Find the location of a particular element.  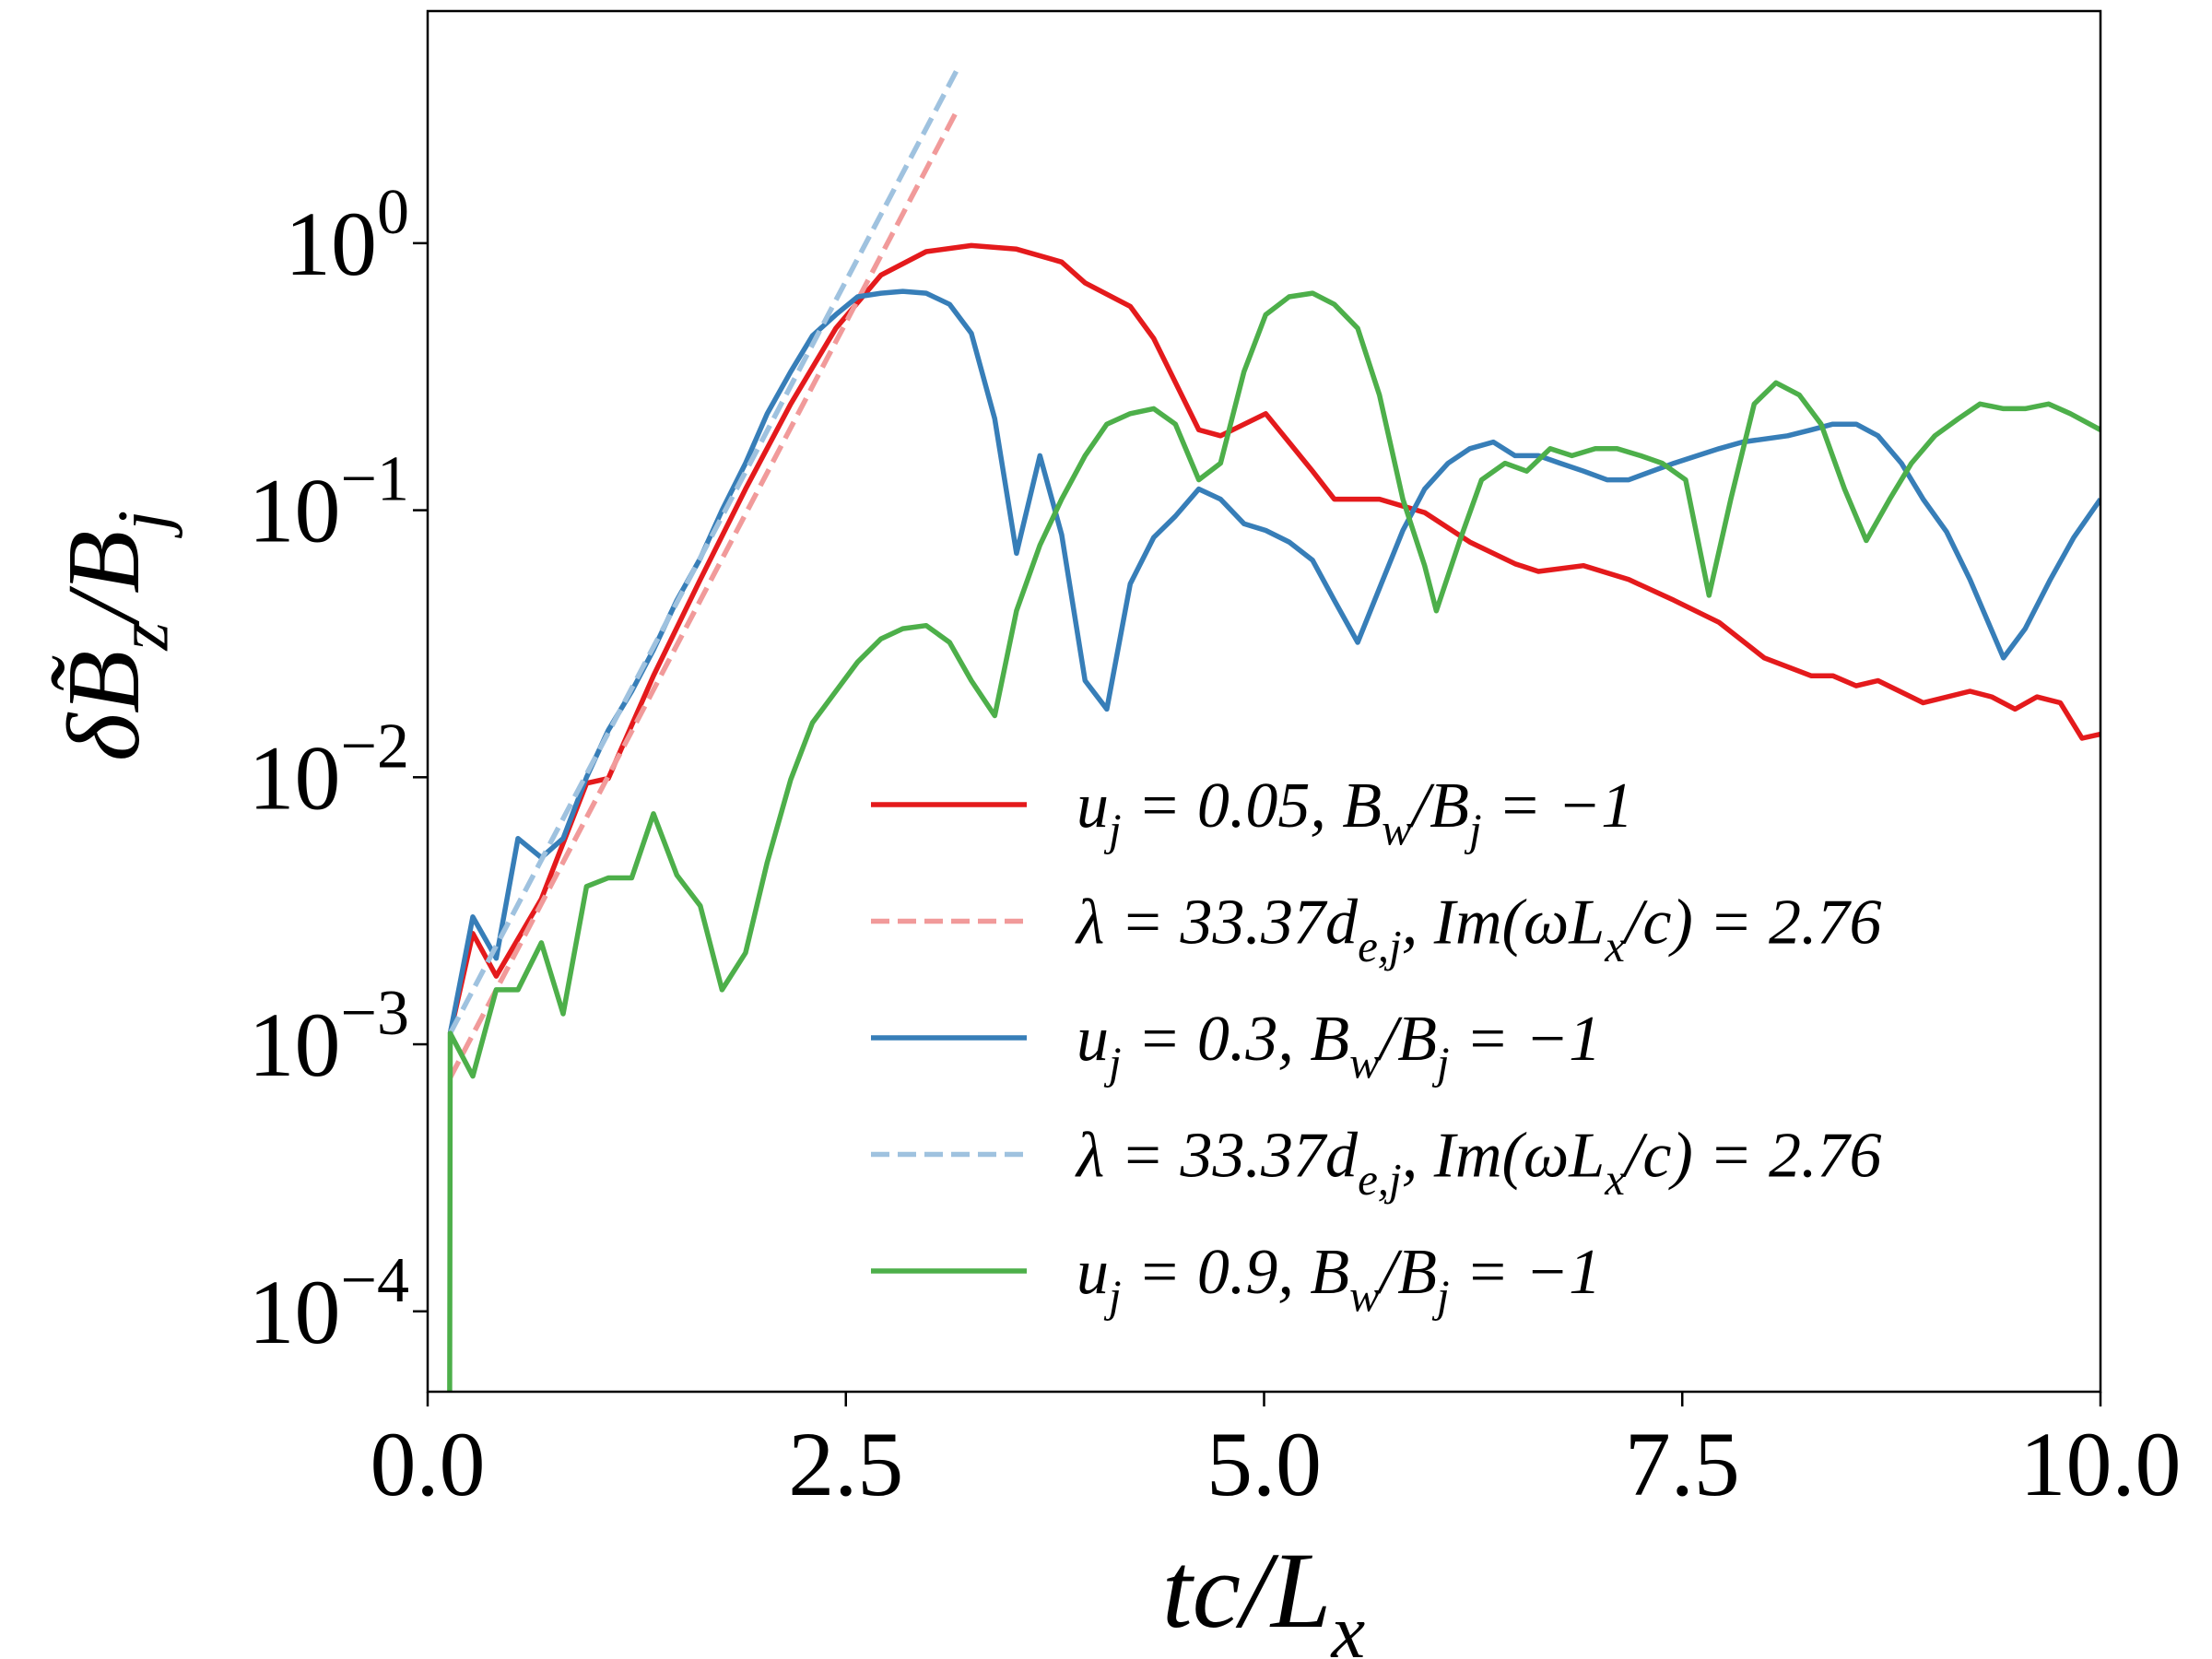

x-tick-label: 7.5 is located at coordinates (1682, 1464).